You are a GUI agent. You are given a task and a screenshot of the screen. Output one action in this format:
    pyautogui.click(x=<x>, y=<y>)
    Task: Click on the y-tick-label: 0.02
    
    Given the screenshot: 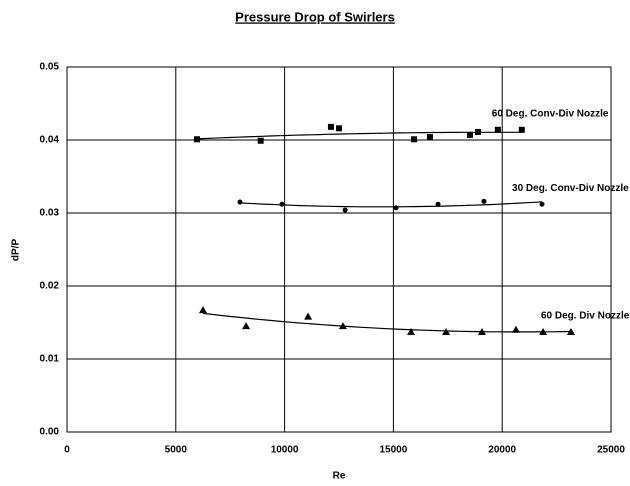 What is the action you would take?
    pyautogui.click(x=50, y=286)
    